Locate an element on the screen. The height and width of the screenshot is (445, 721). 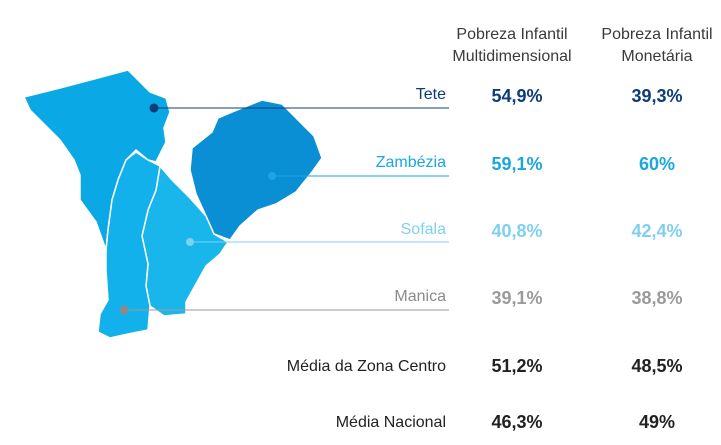
value-manica-monetary: 38,8% is located at coordinates (657, 298).